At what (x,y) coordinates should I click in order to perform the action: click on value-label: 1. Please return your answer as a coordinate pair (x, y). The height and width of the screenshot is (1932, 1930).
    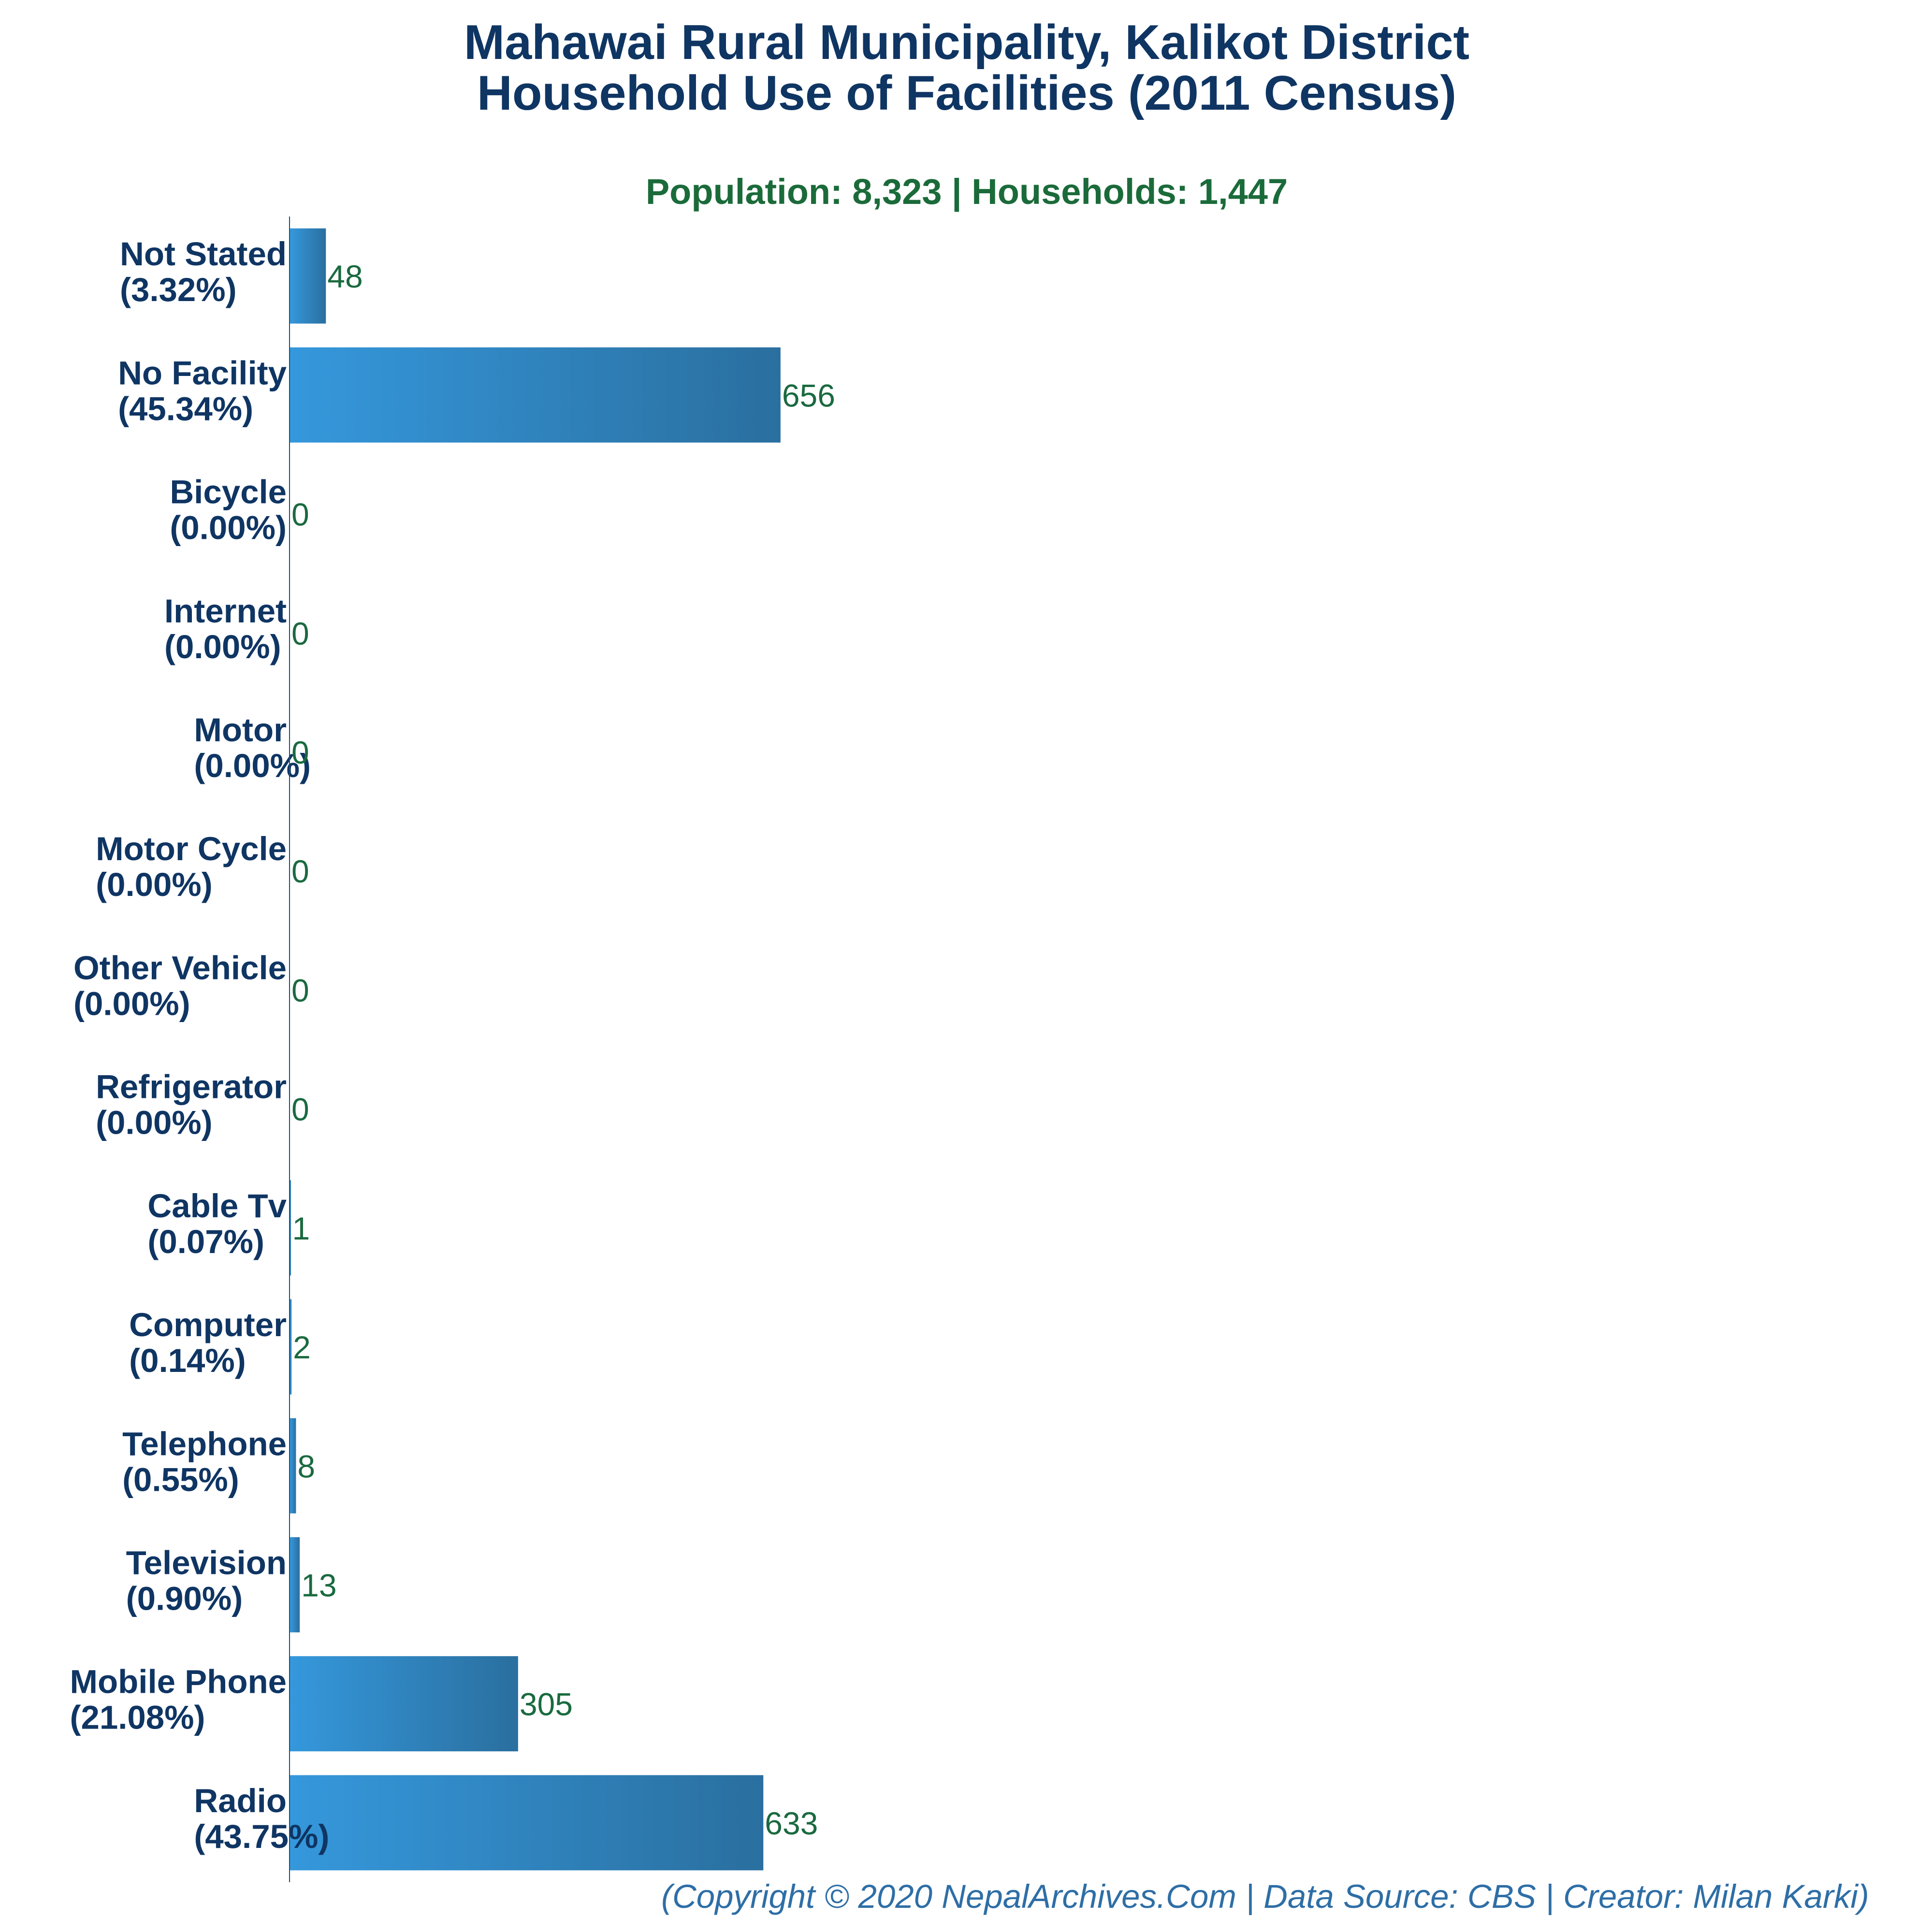
    Looking at the image, I should click on (301, 1228).